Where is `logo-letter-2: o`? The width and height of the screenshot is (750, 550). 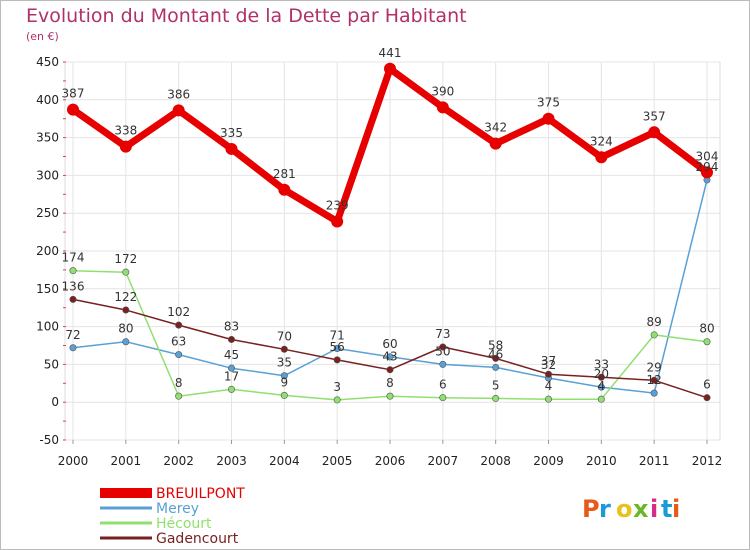
logo-letter-2: o is located at coordinates (624, 509).